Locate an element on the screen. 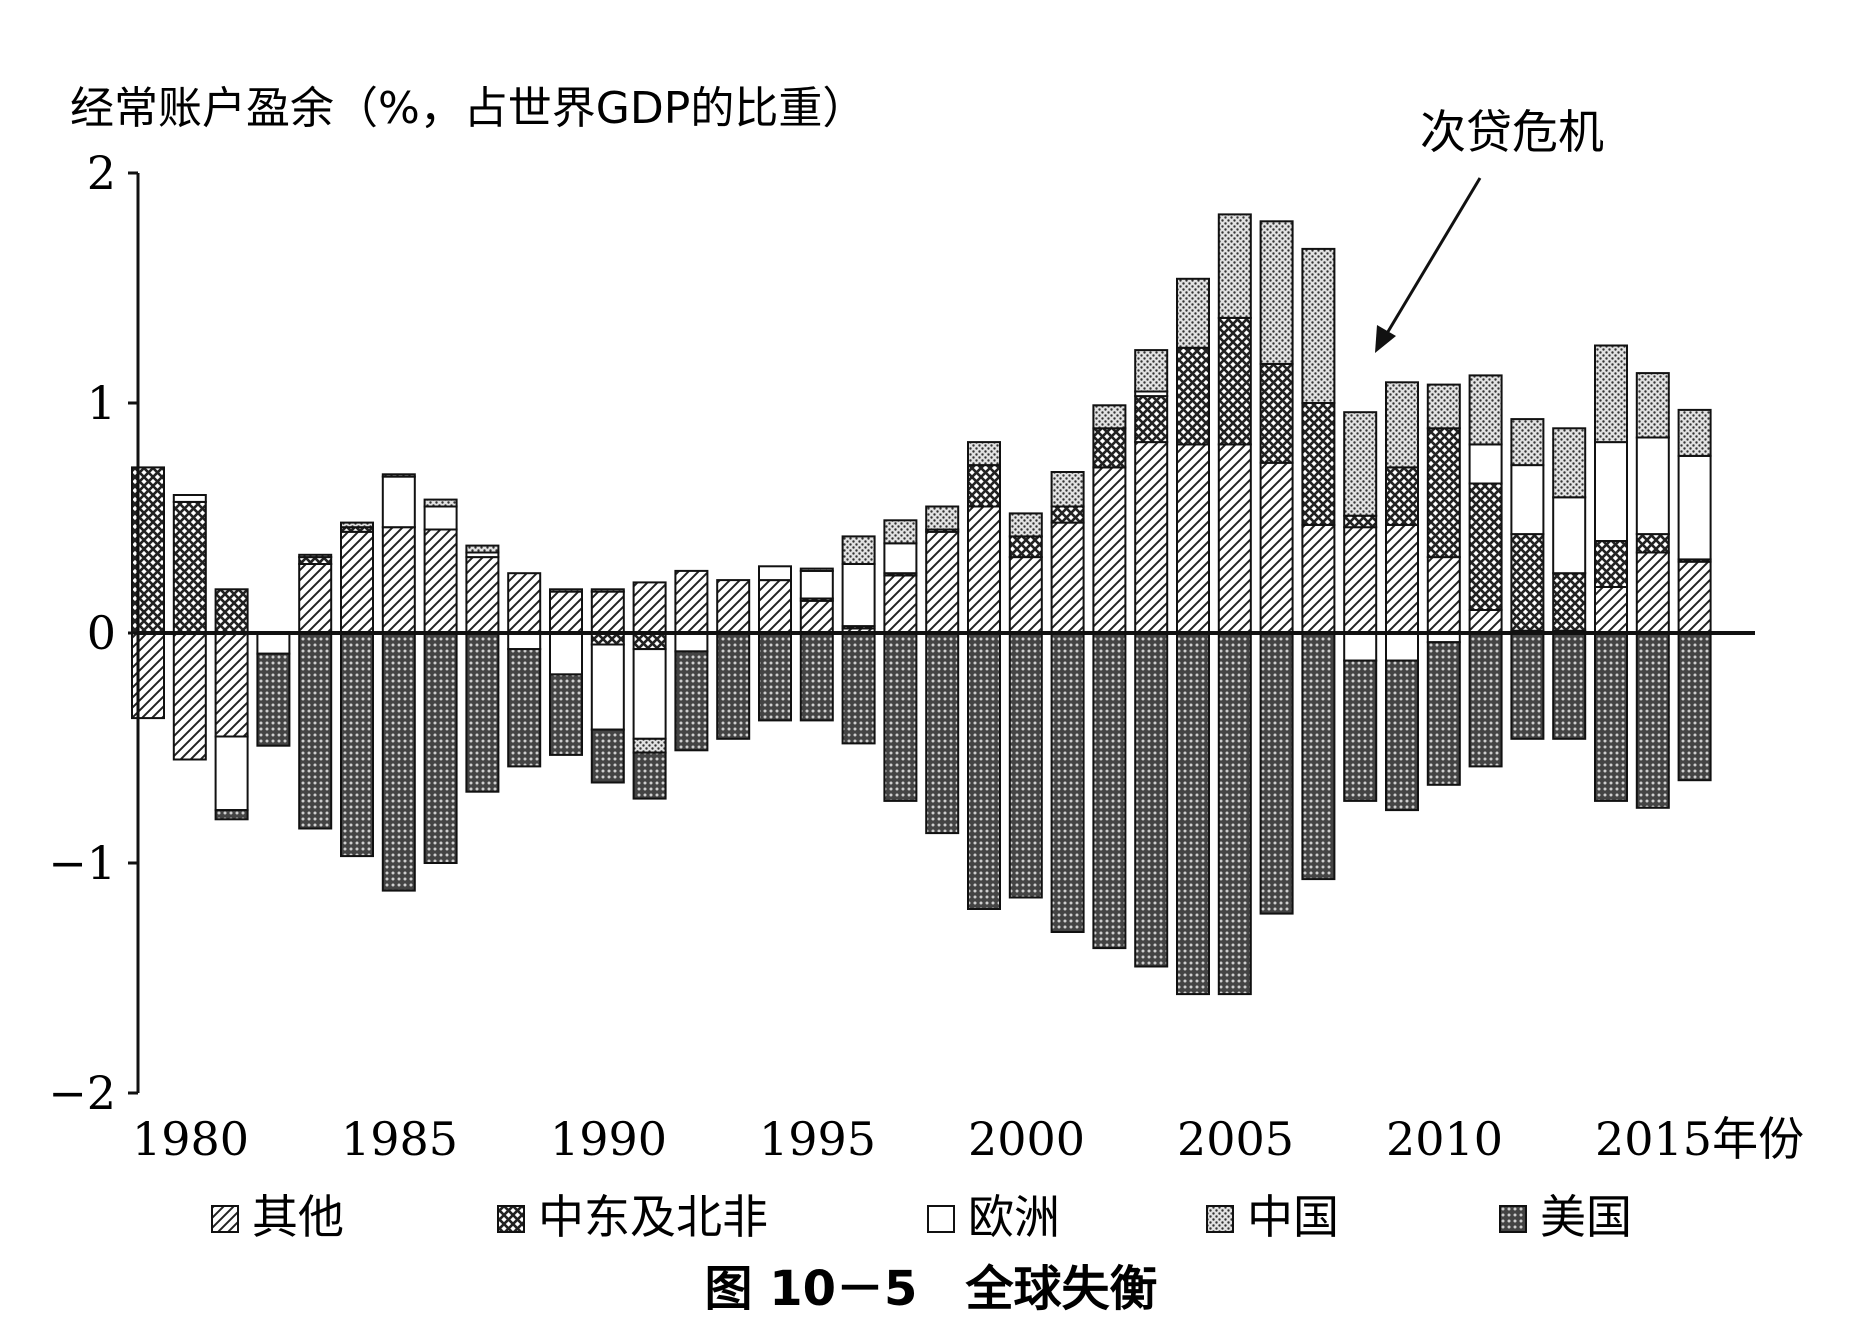  bar-2000-s3 is located at coordinates (984, 454).